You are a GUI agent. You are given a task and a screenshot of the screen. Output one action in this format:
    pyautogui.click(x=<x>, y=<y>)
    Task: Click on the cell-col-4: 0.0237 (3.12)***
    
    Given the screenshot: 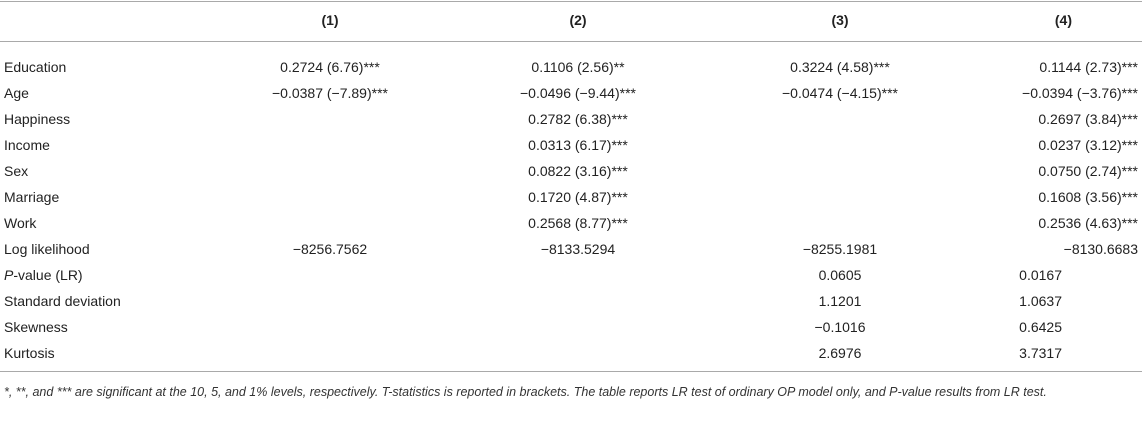 What is the action you would take?
    pyautogui.click(x=1088, y=145)
    